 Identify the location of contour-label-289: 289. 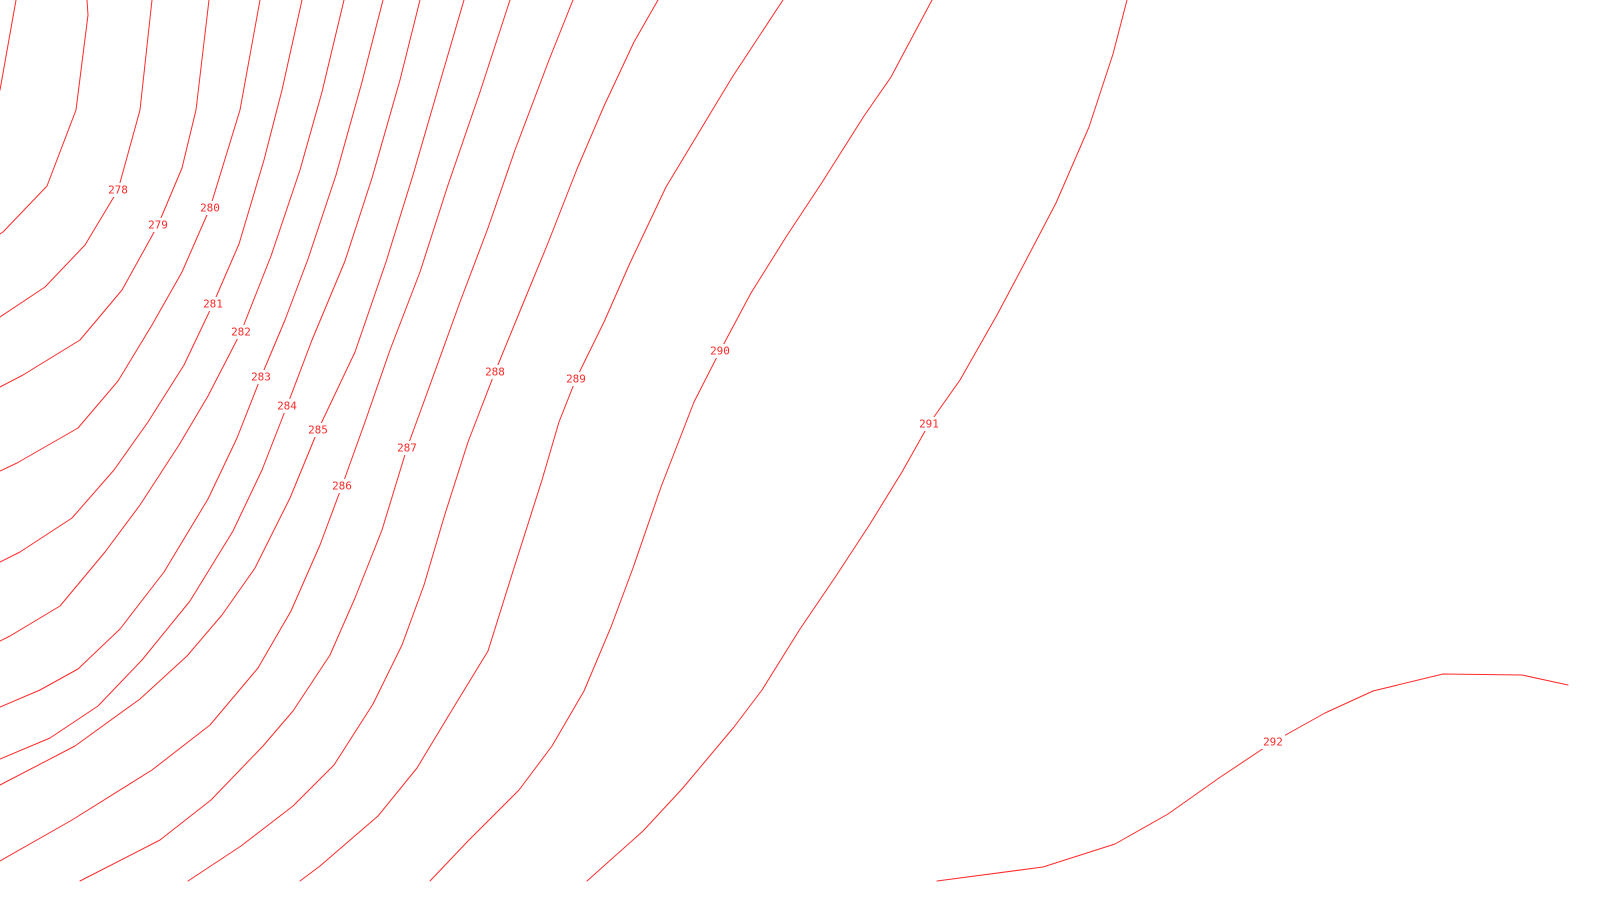
(576, 379).